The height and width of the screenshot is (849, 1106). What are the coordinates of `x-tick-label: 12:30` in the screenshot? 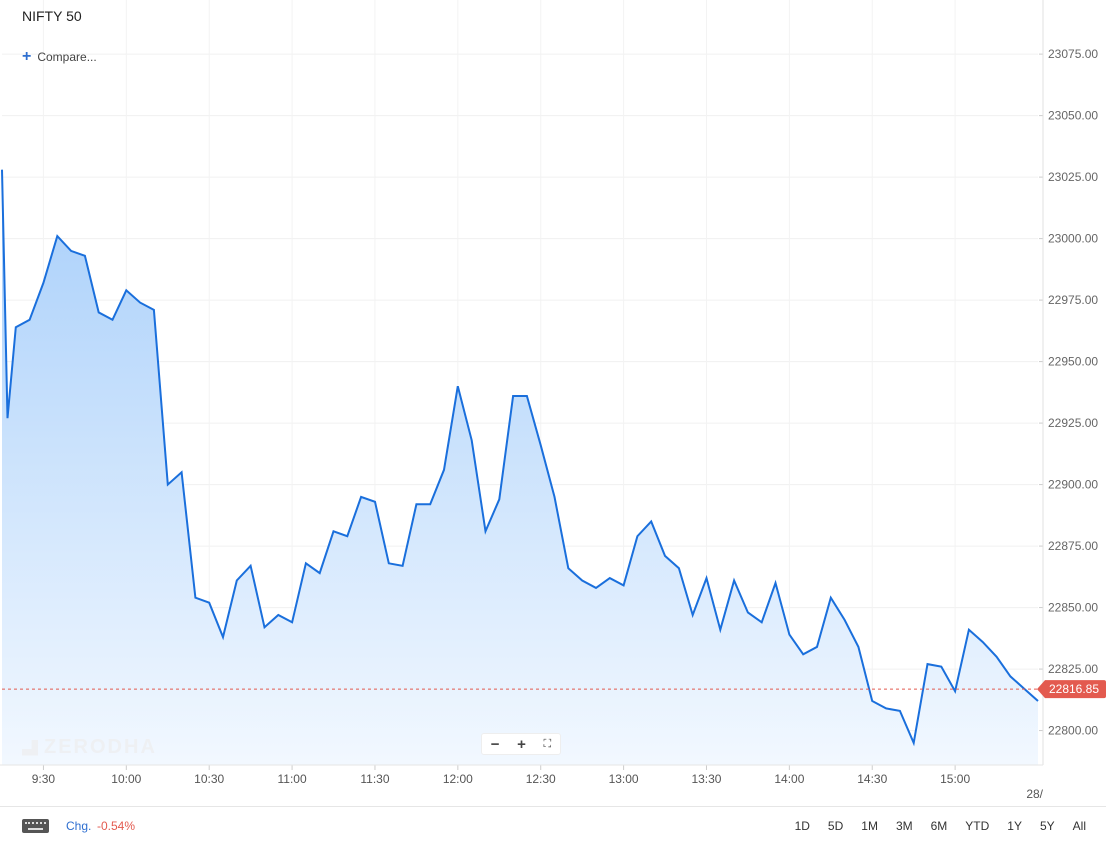 It's located at (541, 779).